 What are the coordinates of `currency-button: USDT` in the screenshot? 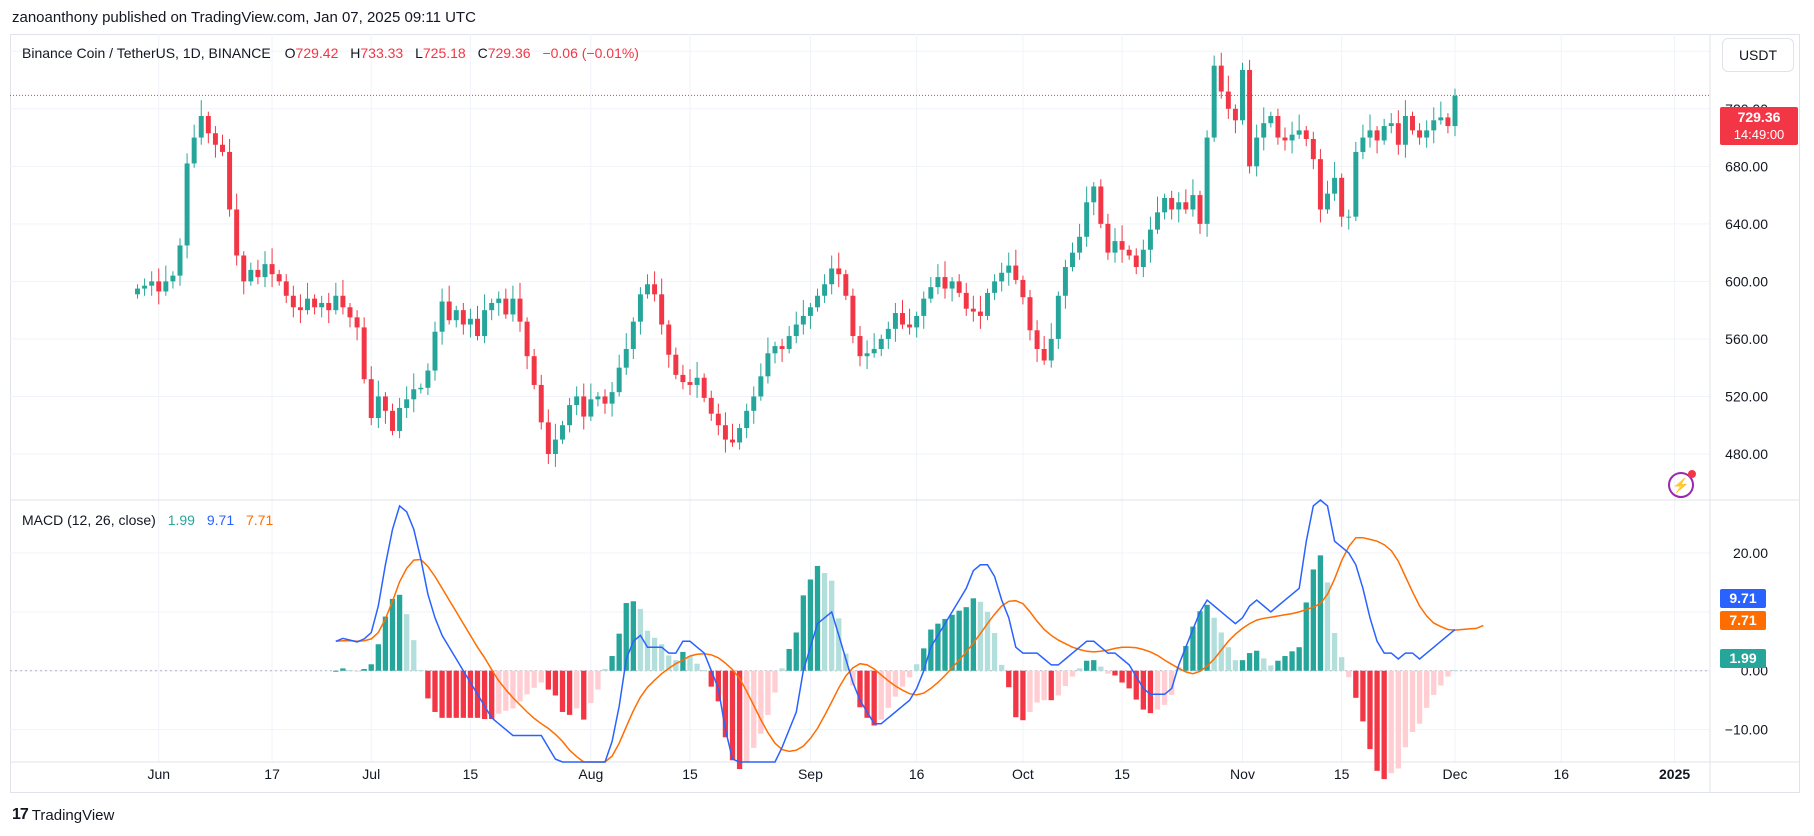 It's located at (1758, 55).